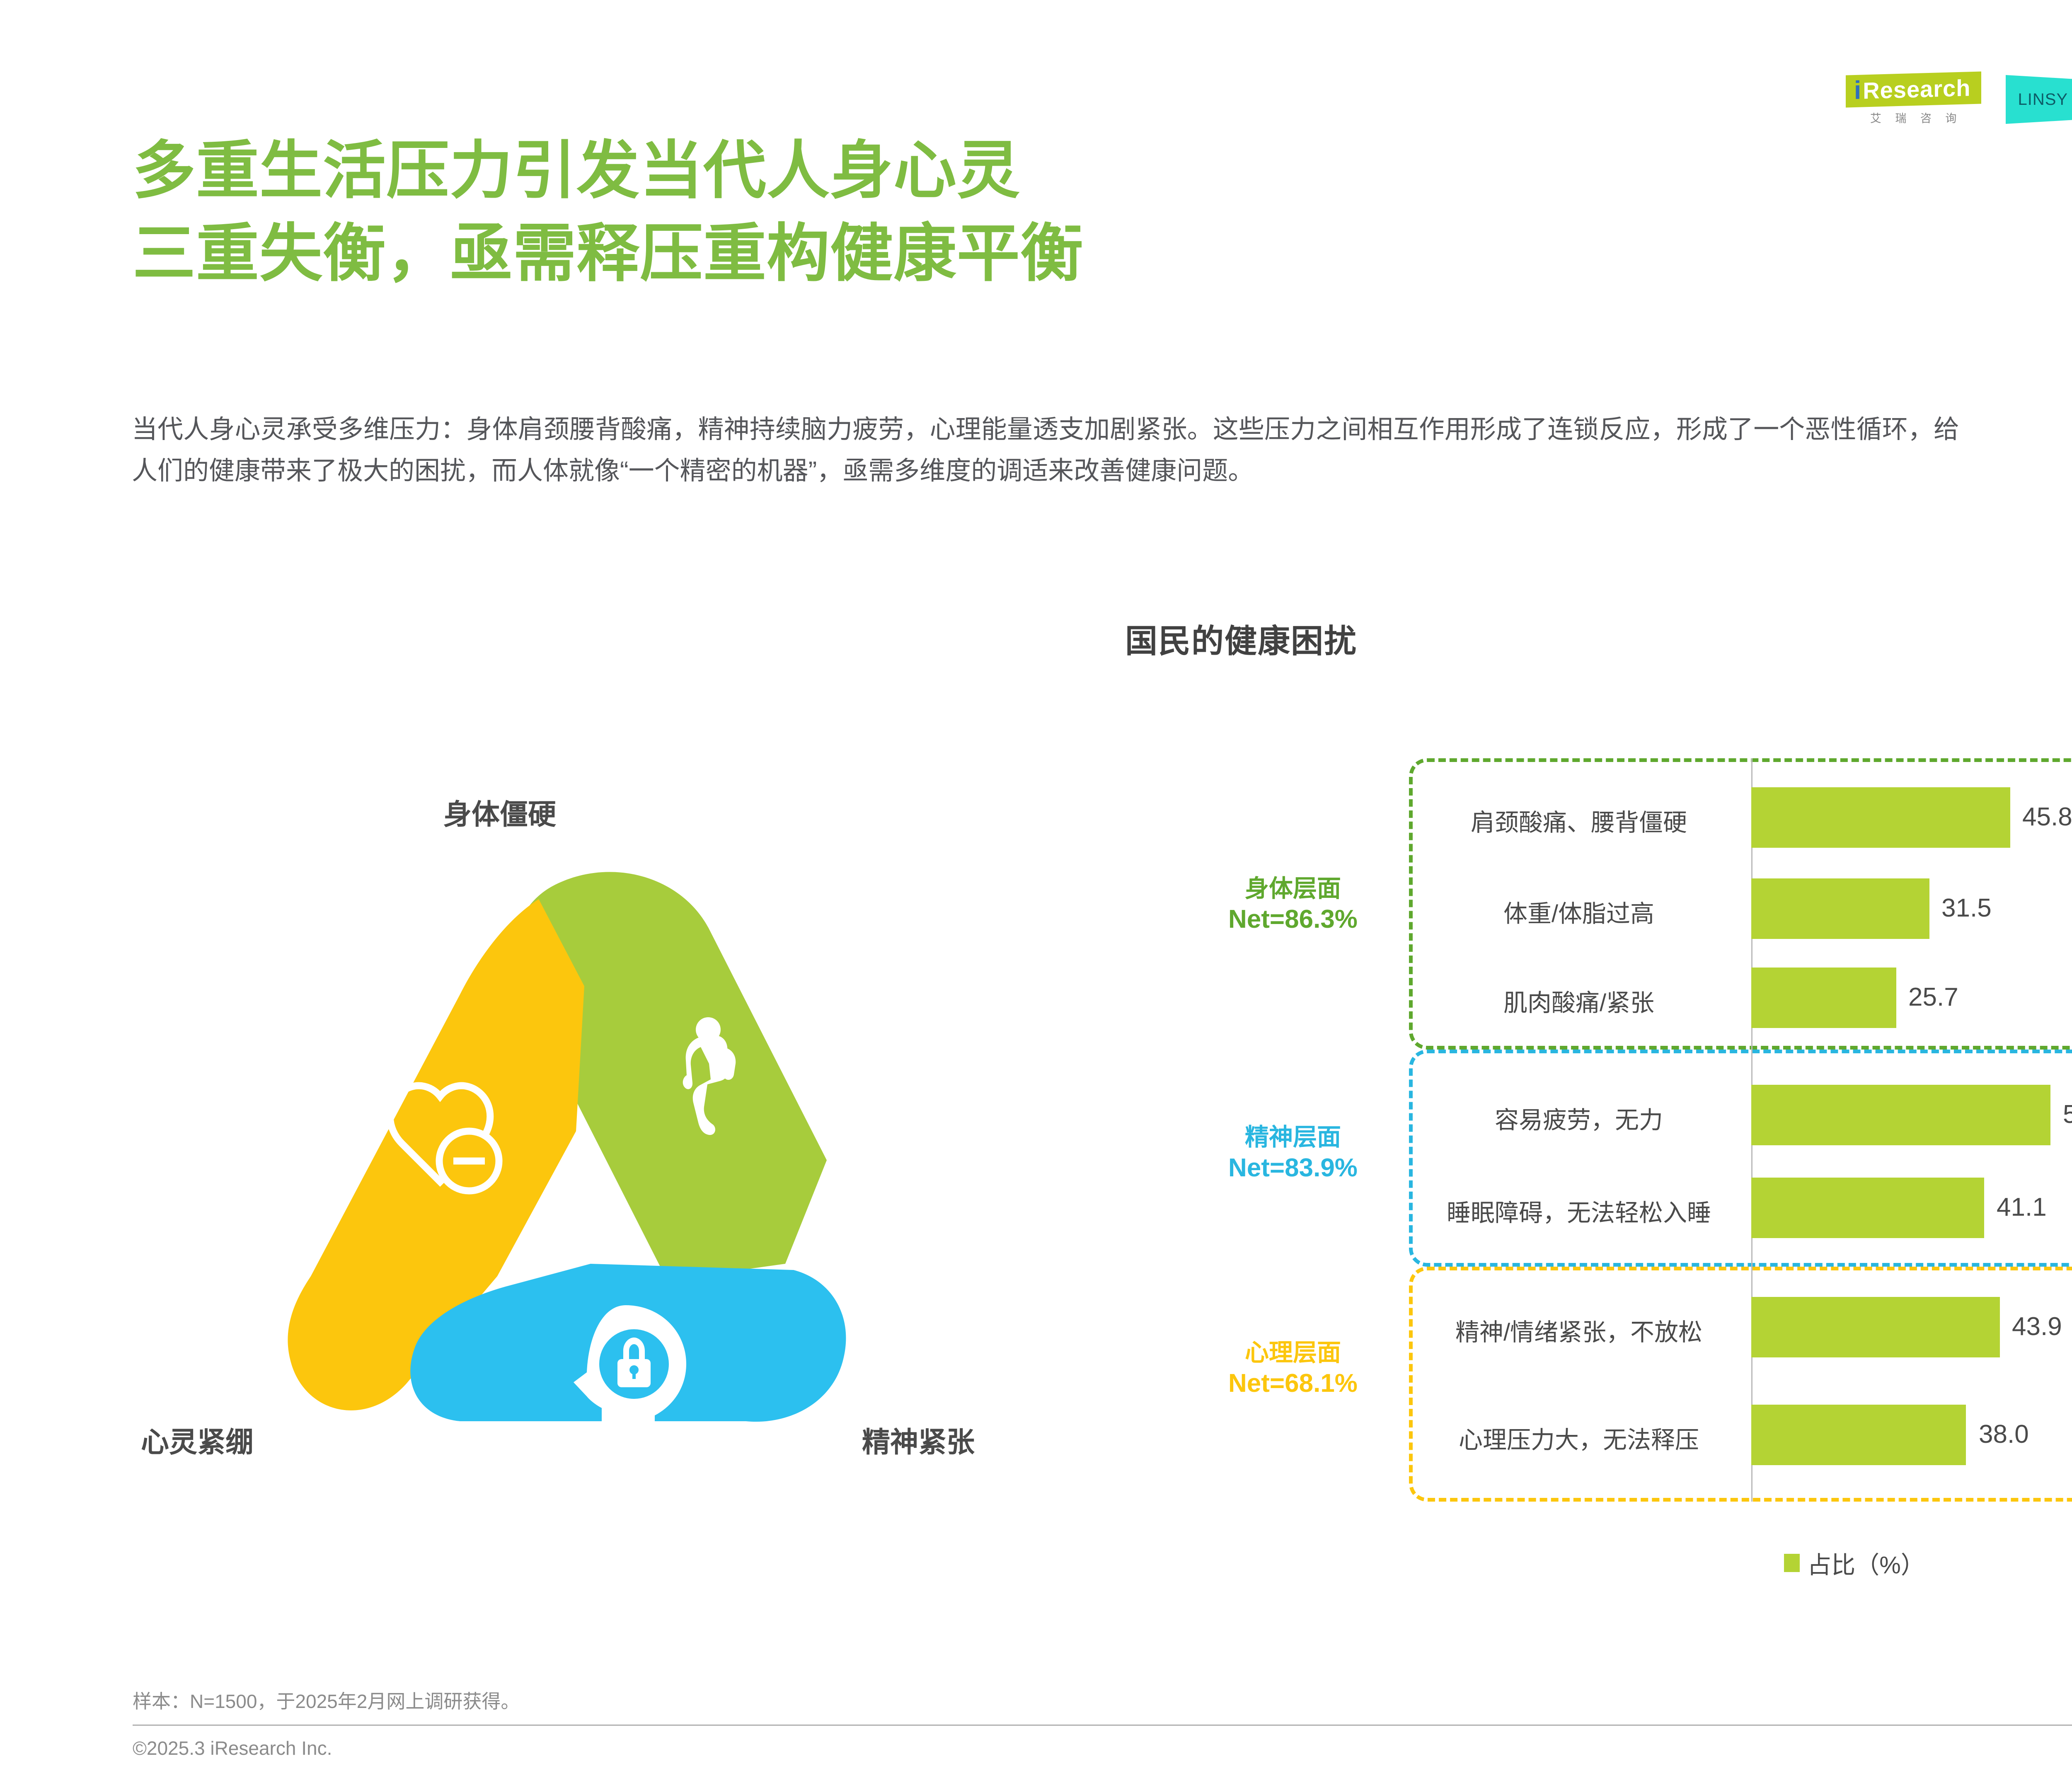  I want to click on net-label-body: 身体层面 Net=86.3%, so click(1293, 905).